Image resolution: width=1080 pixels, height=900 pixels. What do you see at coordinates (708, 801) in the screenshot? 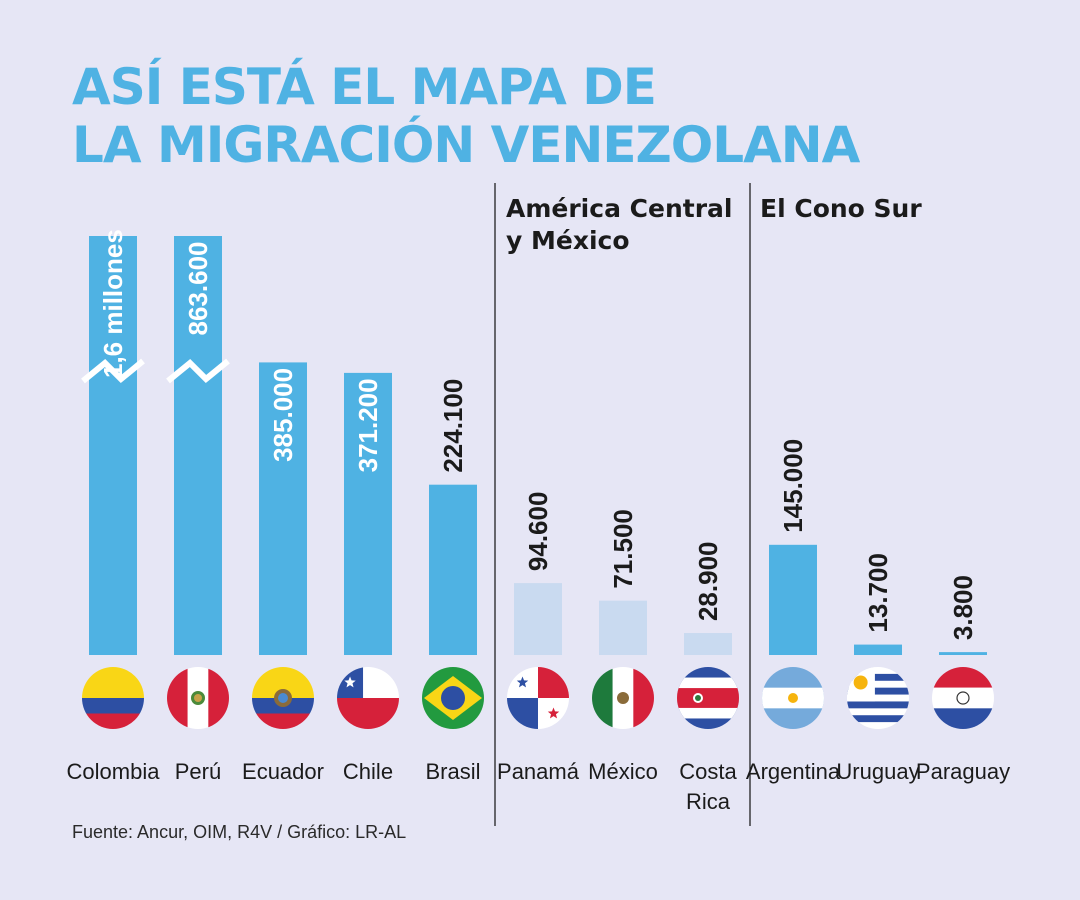
I see `category-label-costa-rica-line-2: Rica` at bounding box center [708, 801].